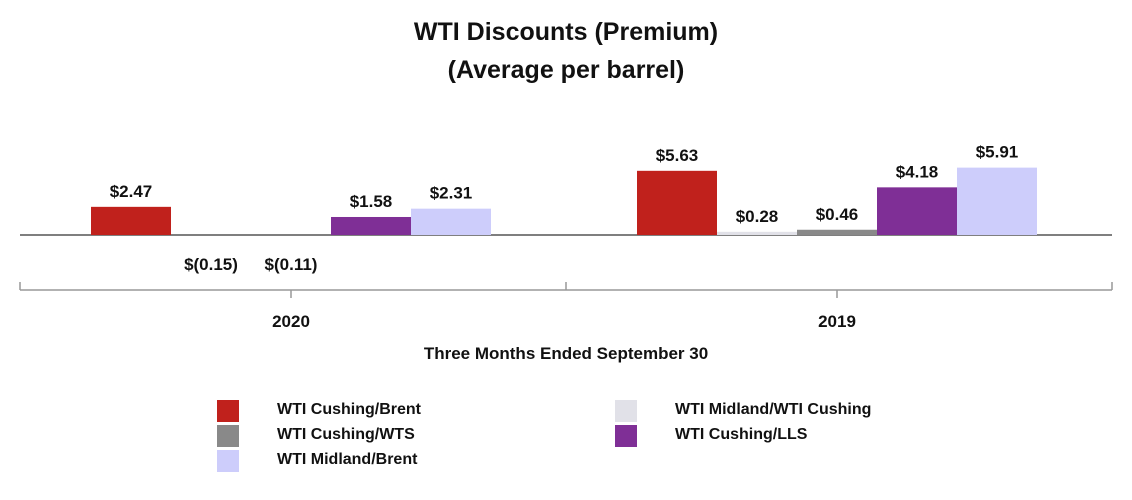  What do you see at coordinates (677, 155) in the screenshot?
I see `data-label: $5.63` at bounding box center [677, 155].